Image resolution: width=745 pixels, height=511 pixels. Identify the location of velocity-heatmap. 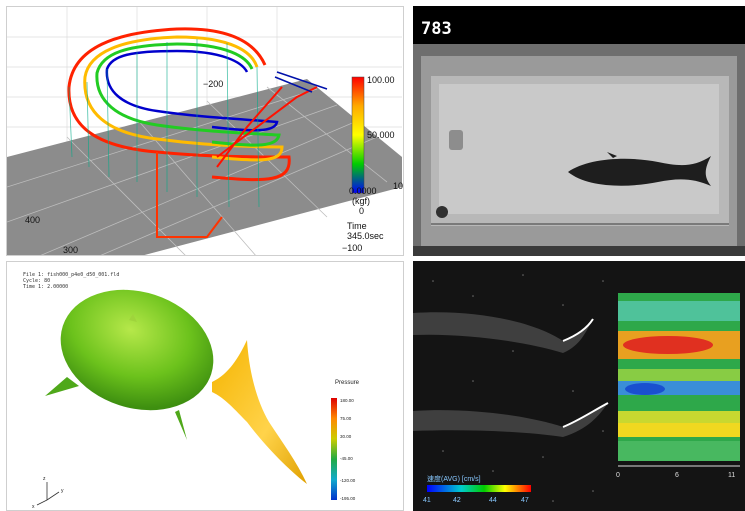
(679, 377).